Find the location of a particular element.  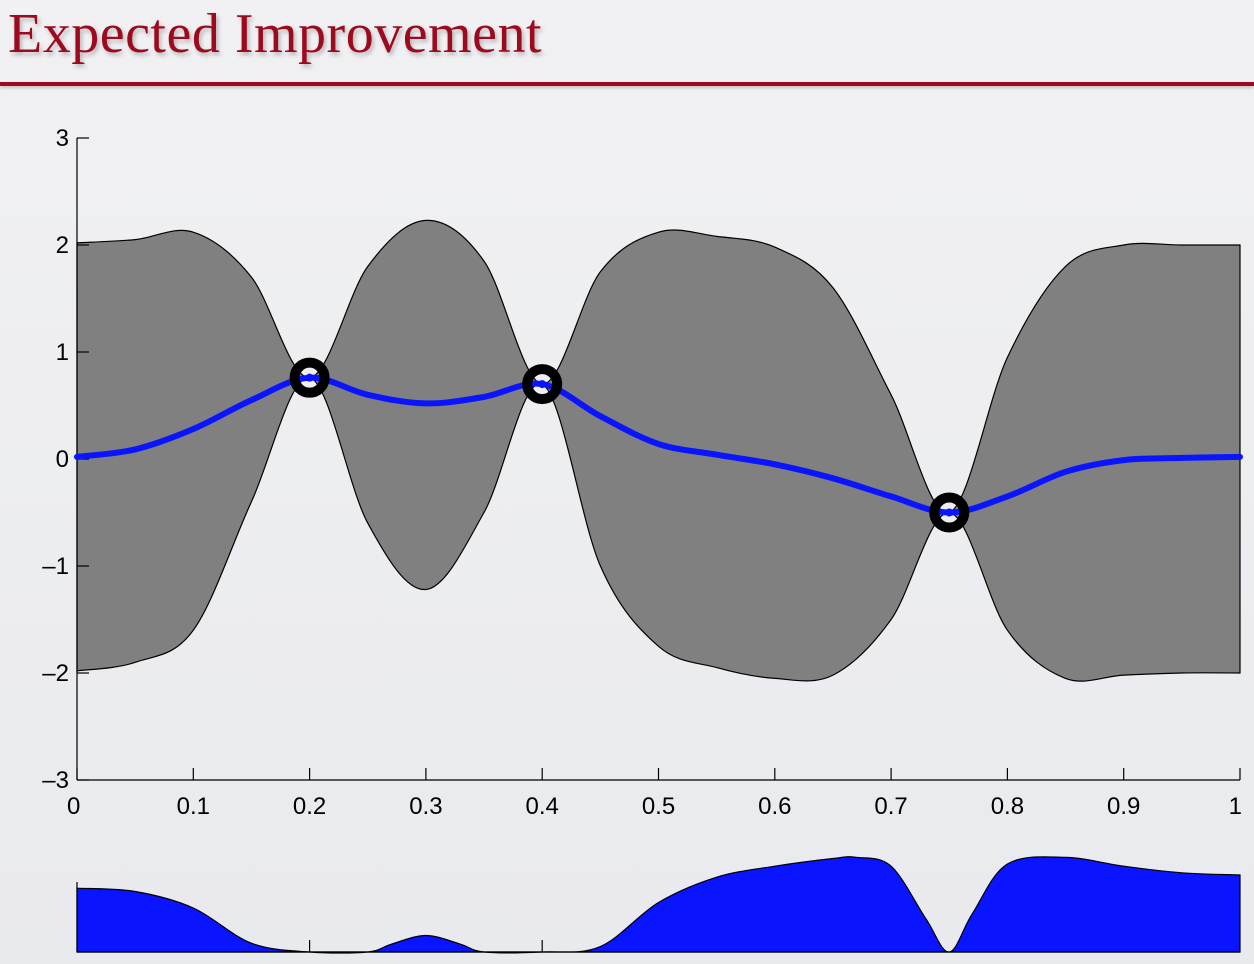

x-tick-label: 0.5 is located at coordinates (658, 806).